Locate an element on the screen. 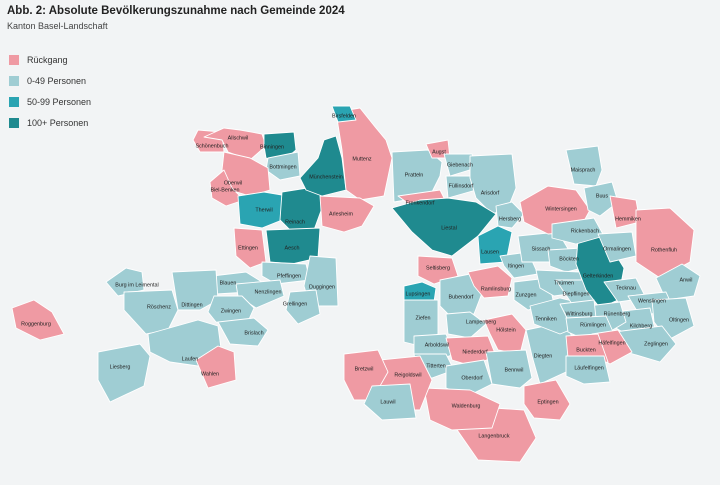  municipality-label-muttenz: Muttenz is located at coordinates (361, 159).